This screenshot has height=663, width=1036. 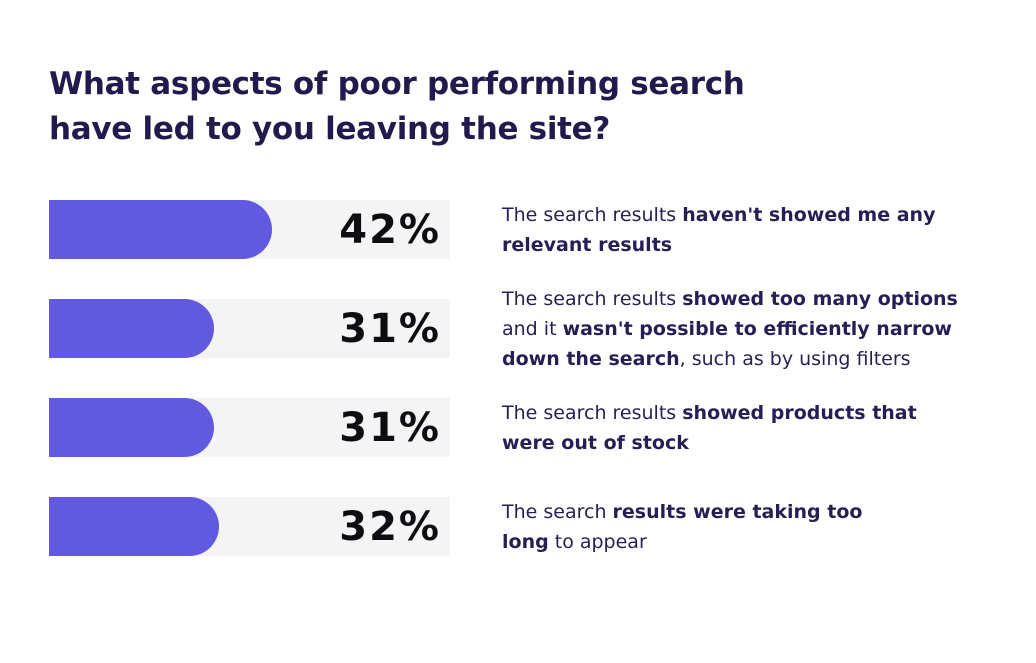 What do you see at coordinates (249, 526) in the screenshot?
I see `bar-track: 32%` at bounding box center [249, 526].